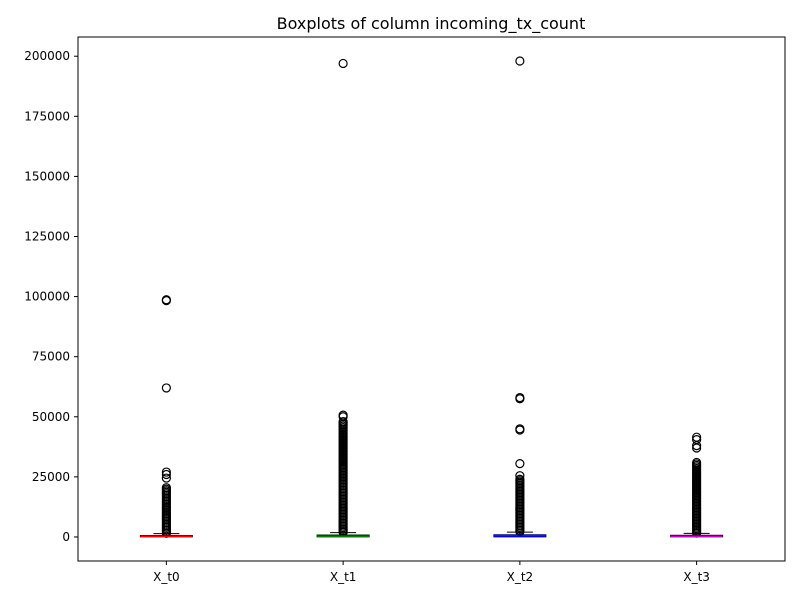  What do you see at coordinates (51, 357) in the screenshot?
I see `y-tick-label: 75000` at bounding box center [51, 357].